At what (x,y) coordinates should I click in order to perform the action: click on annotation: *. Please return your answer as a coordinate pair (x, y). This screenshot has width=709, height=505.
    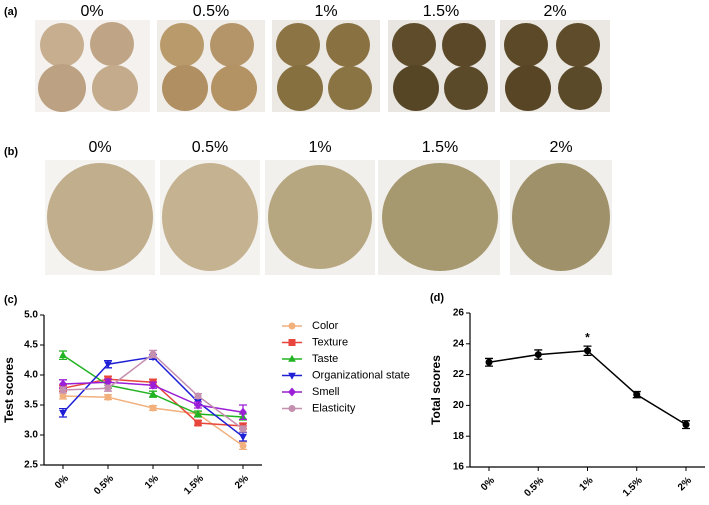
    Looking at the image, I should click on (587, 337).